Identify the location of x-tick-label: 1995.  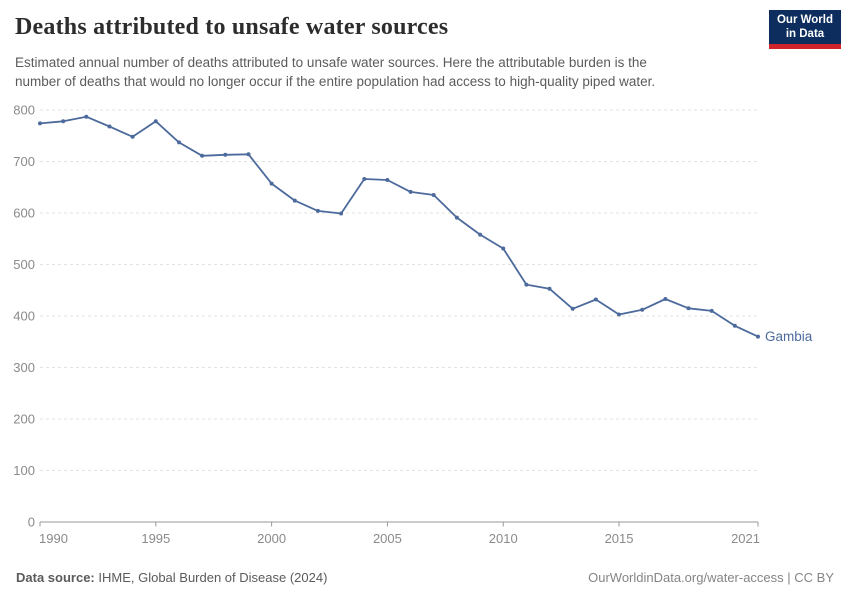
(155, 538).